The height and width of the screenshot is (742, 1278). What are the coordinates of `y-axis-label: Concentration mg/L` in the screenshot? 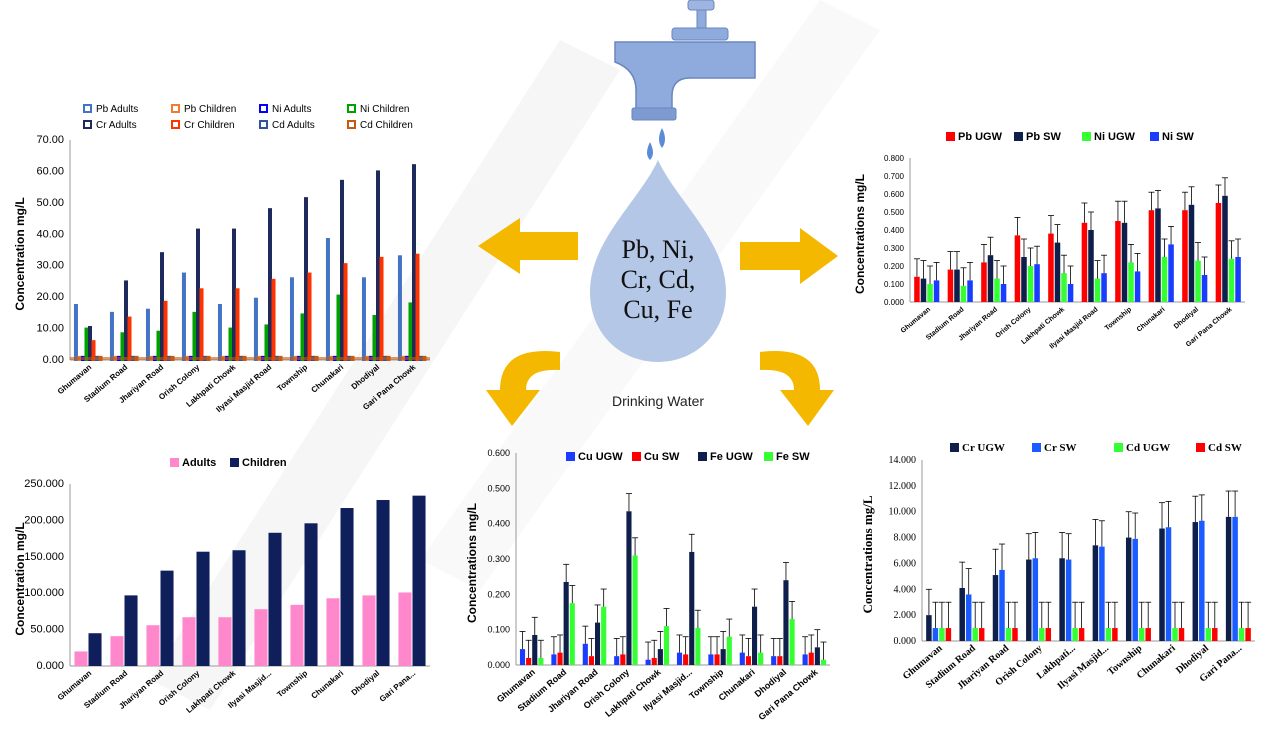 It's located at (20, 578).